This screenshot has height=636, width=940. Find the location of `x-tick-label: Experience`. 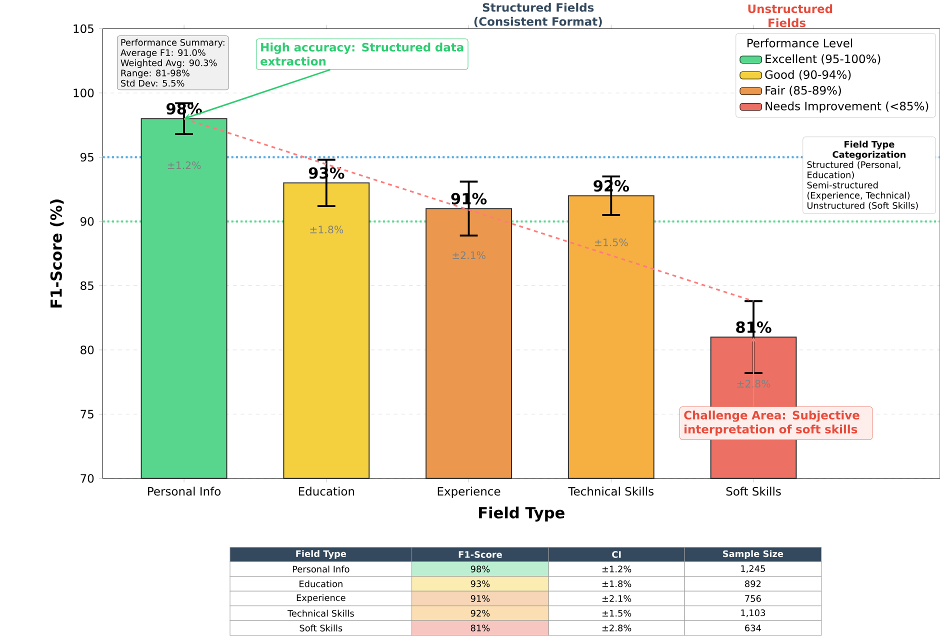

x-tick-label: Experience is located at coordinates (469, 492).